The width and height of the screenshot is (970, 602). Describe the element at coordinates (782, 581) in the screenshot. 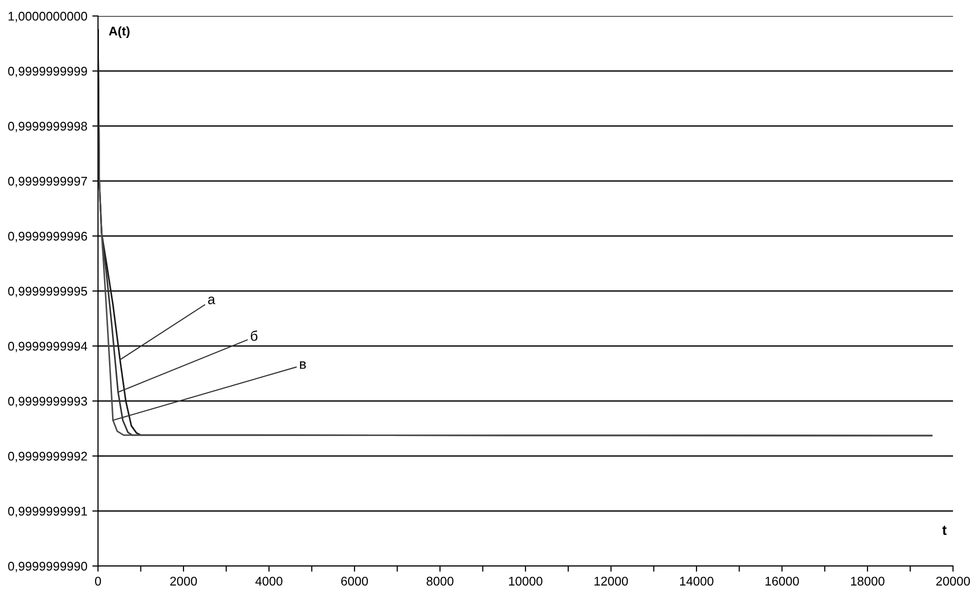

I see `x-tick-label: 16000` at that location.